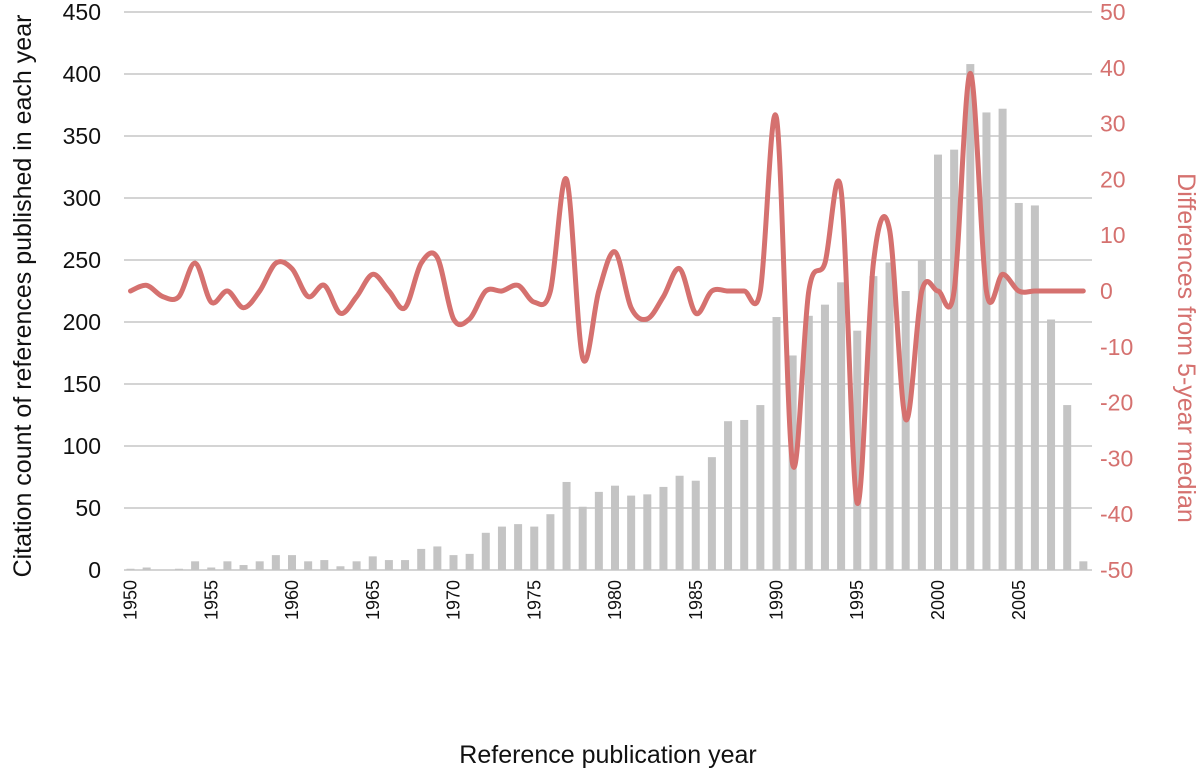  Describe the element at coordinates (82, 446) in the screenshot. I see `y-tick-label: 100` at that location.